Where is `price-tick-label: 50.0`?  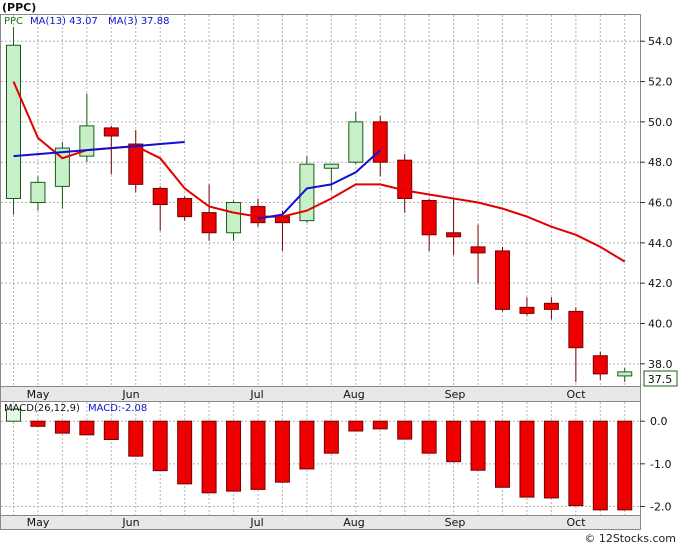 price-tick-label: 50.0 is located at coordinates (660, 122).